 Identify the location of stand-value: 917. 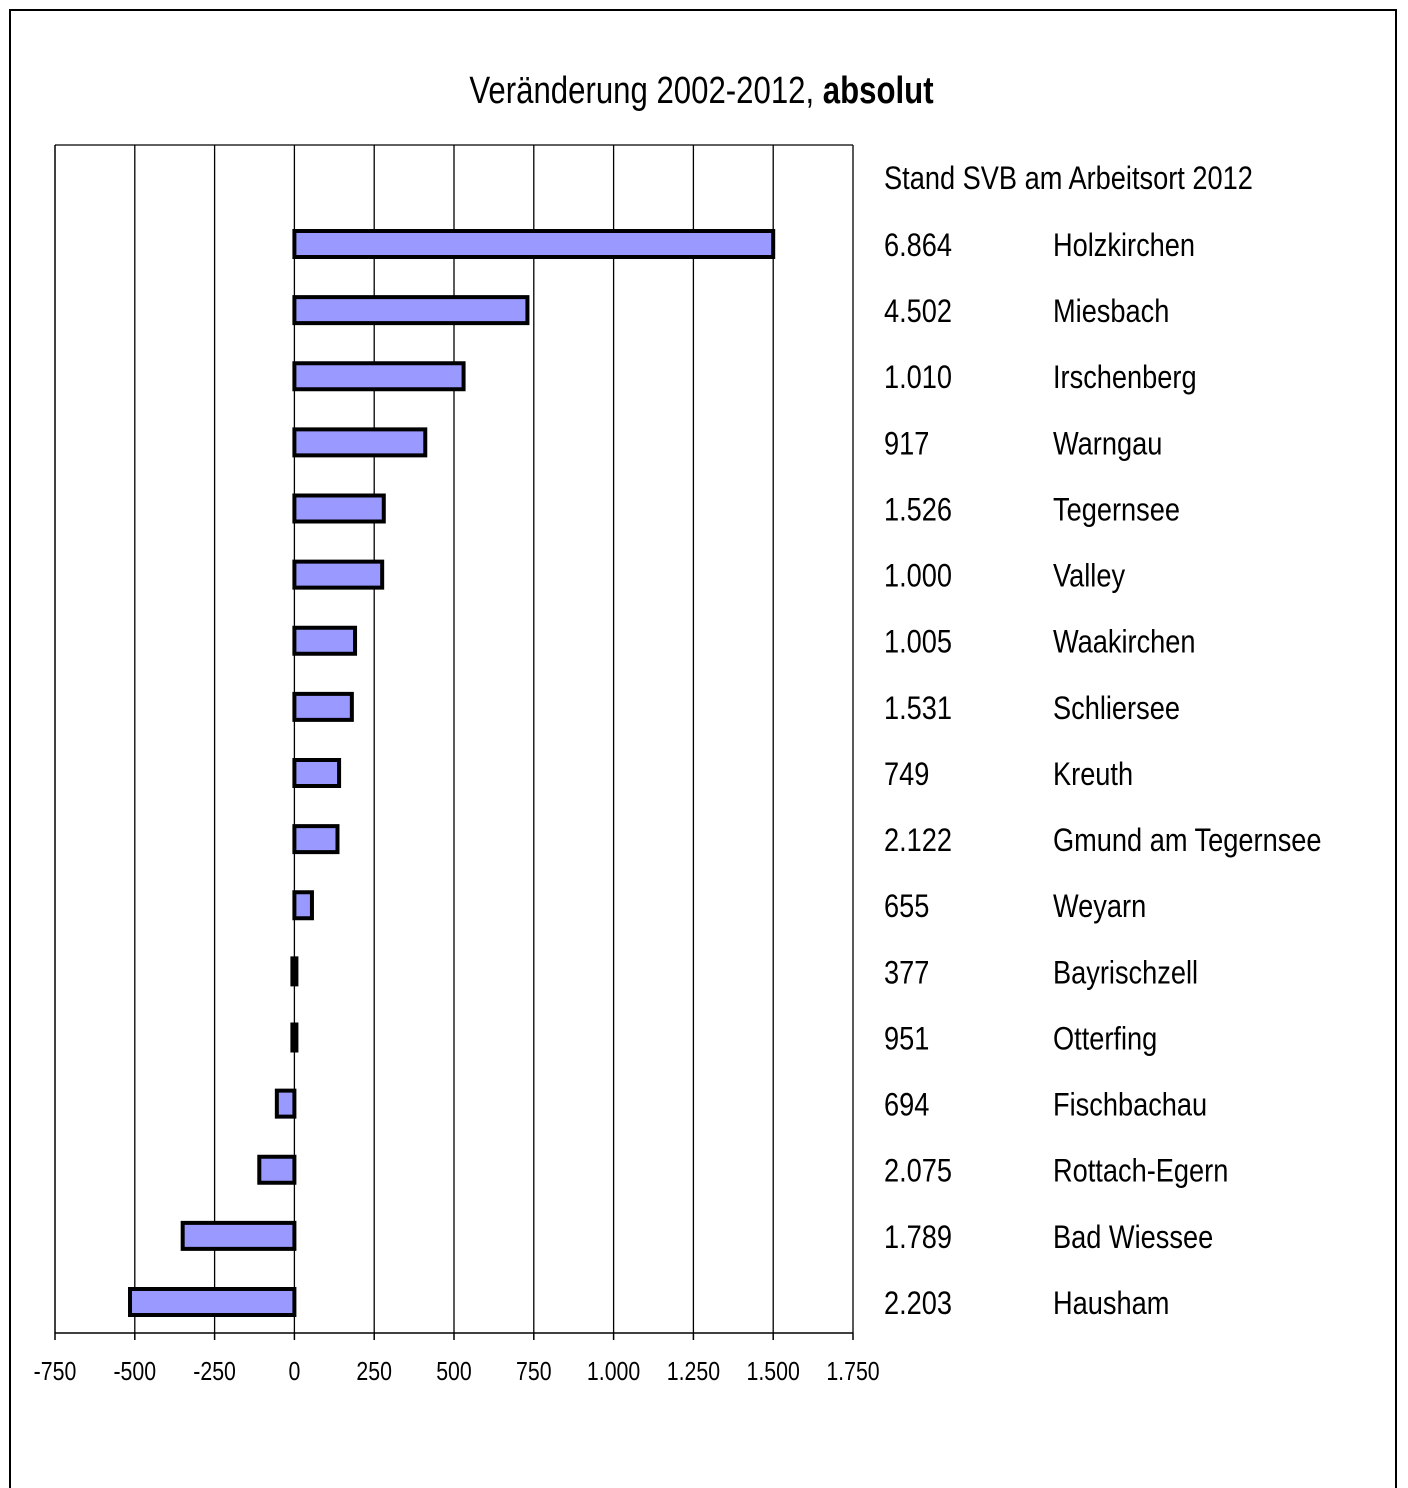
(906, 444).